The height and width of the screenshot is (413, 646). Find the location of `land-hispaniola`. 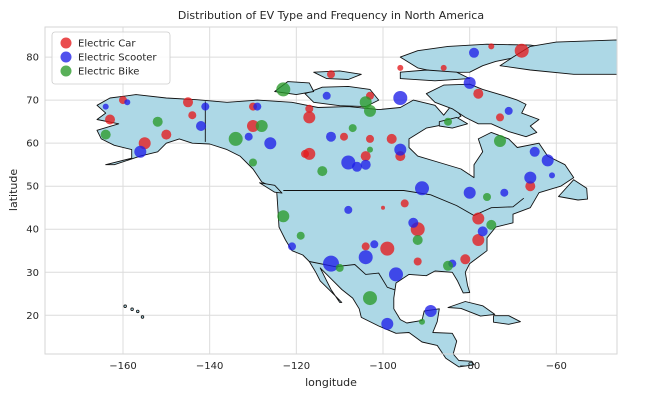

land-hispaniola is located at coordinates (507, 320).